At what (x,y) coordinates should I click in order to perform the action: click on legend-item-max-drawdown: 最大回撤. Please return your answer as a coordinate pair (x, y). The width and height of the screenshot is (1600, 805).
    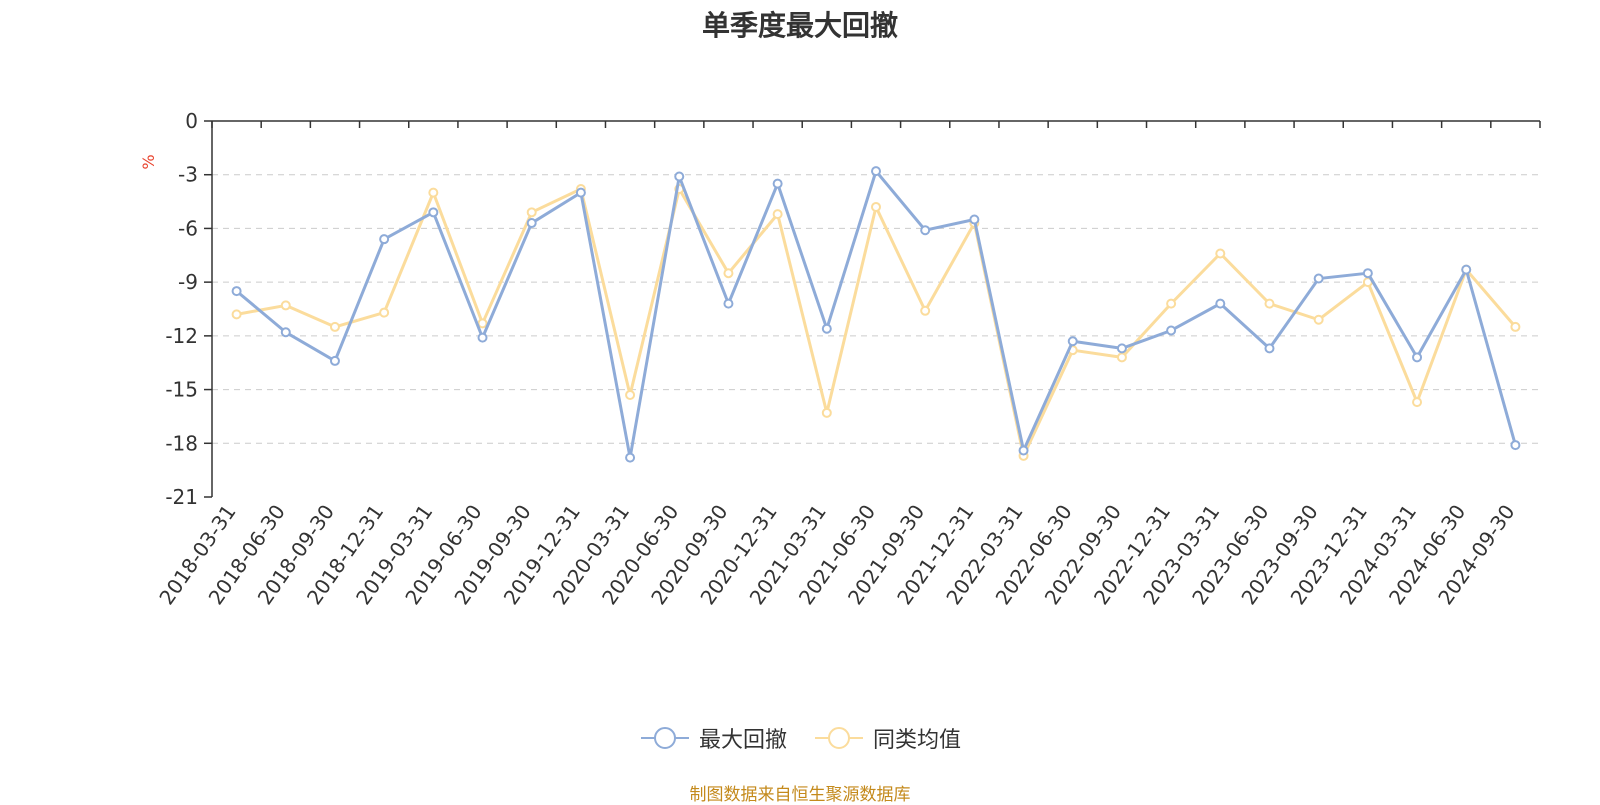
    Looking at the image, I should click on (713, 738).